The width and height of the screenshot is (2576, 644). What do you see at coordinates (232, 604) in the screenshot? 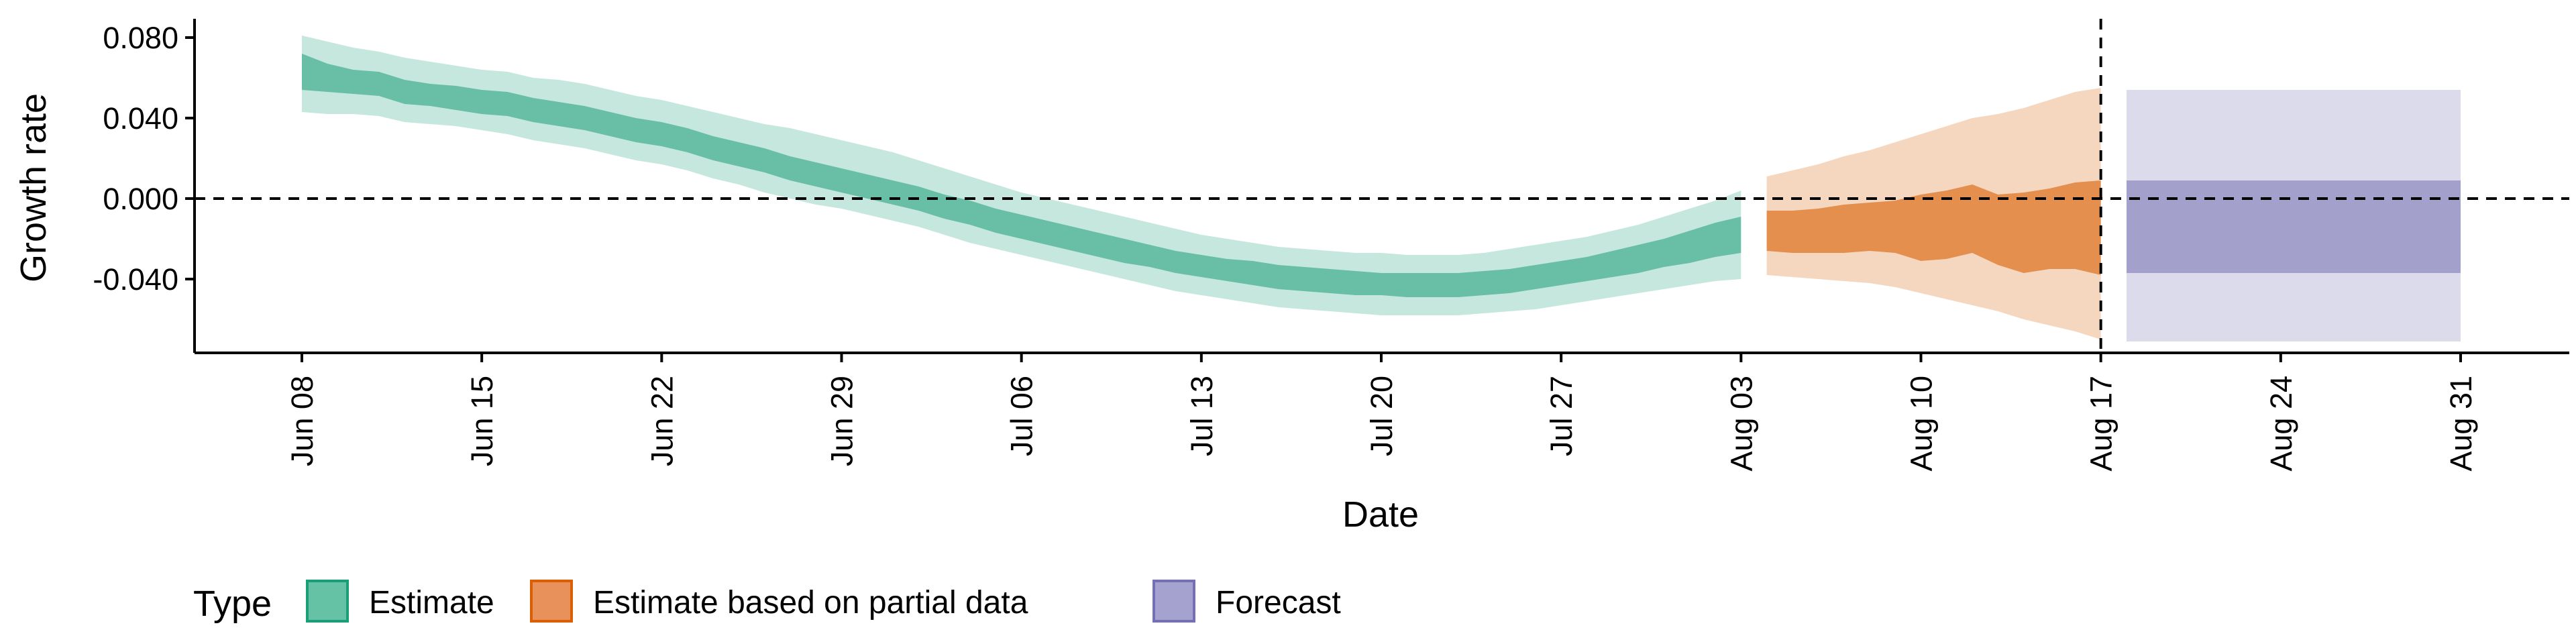
I see `legend-title: Type` at bounding box center [232, 604].